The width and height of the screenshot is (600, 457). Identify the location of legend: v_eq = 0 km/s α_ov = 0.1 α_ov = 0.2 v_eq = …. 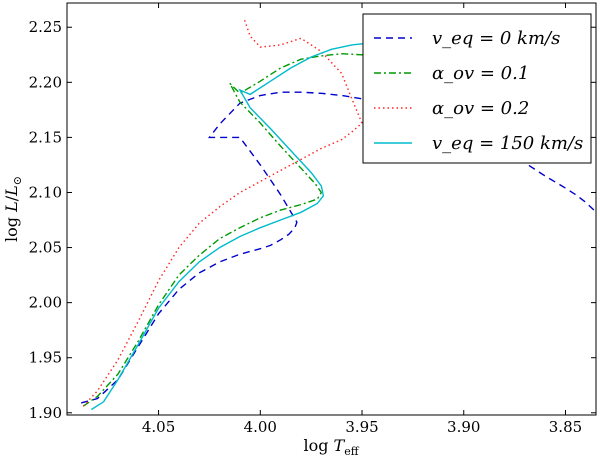
(477, 88).